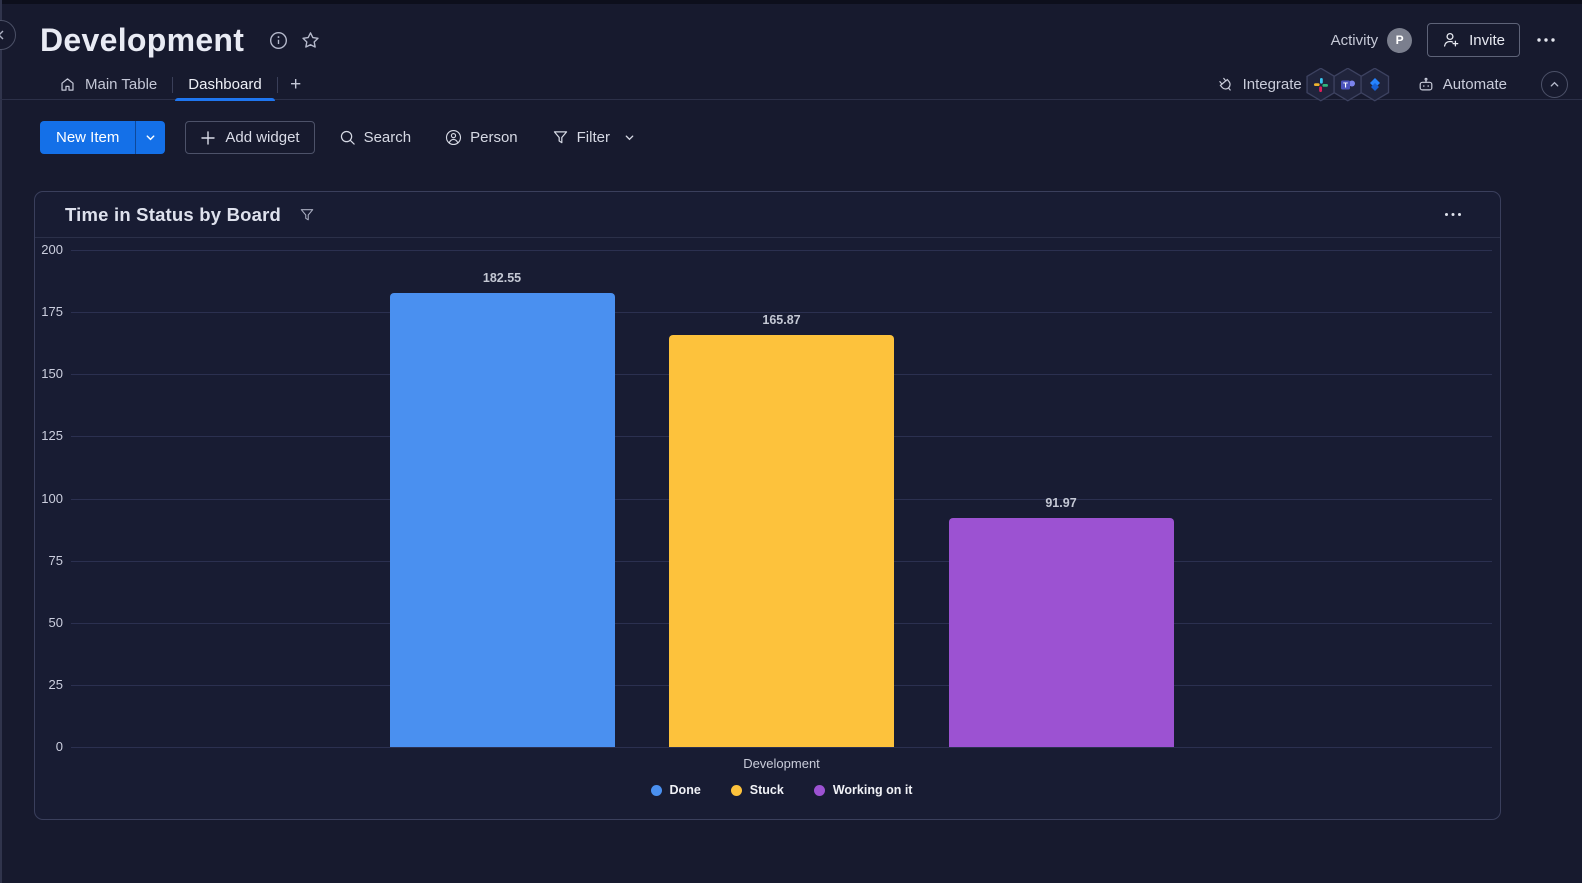 The height and width of the screenshot is (883, 1582). What do you see at coordinates (1354, 40) in the screenshot?
I see `activity-button: Activity` at bounding box center [1354, 40].